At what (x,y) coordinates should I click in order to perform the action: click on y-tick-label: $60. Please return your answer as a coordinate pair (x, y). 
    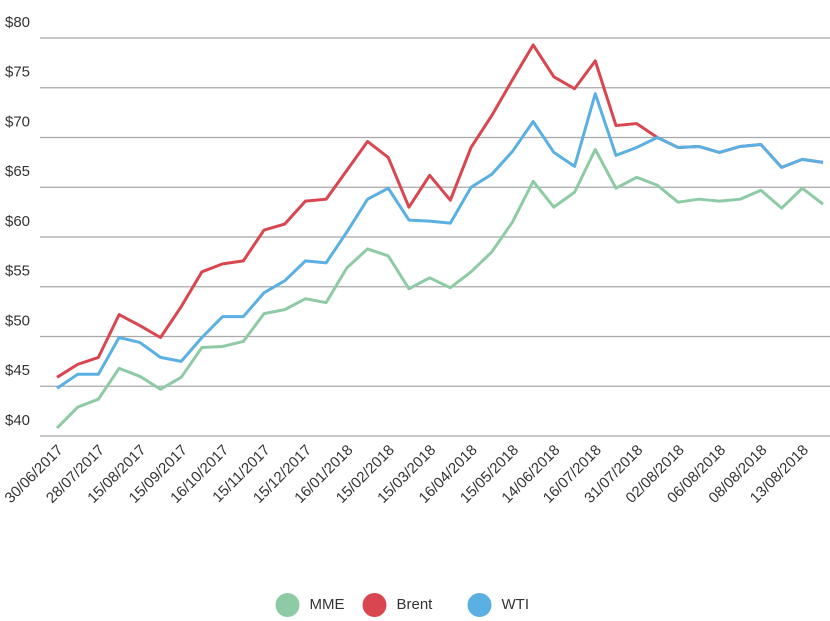
    Looking at the image, I should click on (17, 221).